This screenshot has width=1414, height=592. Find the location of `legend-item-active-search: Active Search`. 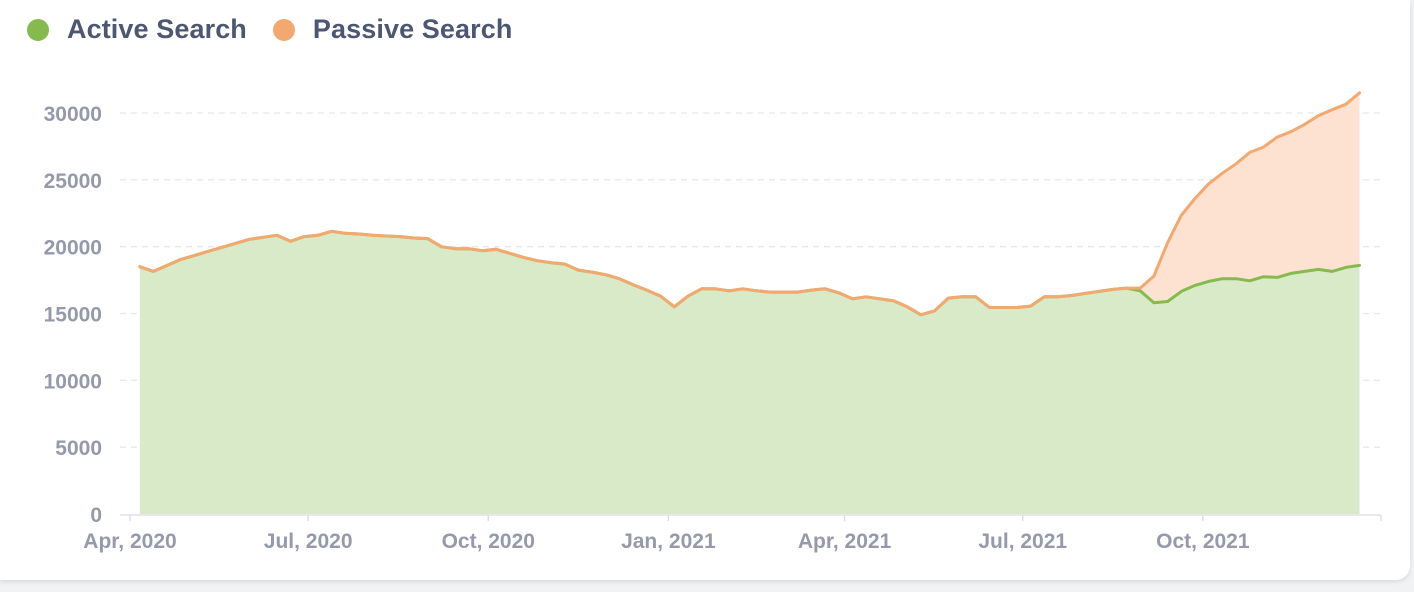

legend-item-active-search: Active Search is located at coordinates (137, 29).